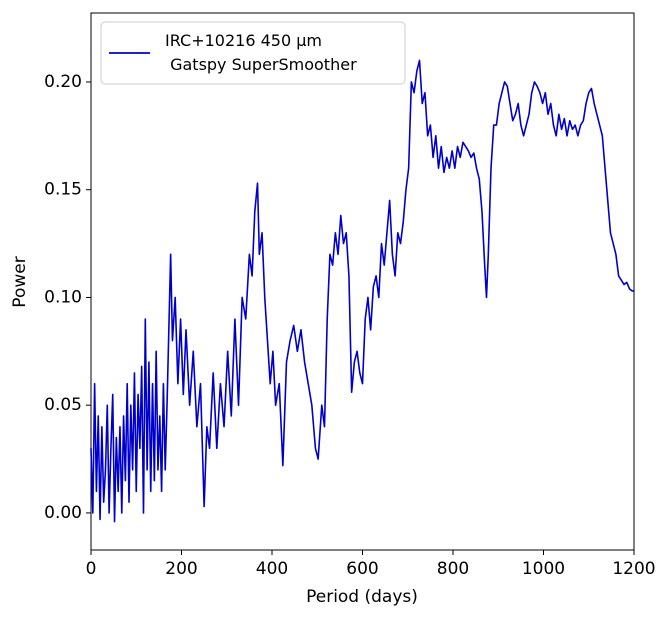  Describe the element at coordinates (543, 569) in the screenshot. I see `x-tick-label: 1000` at that location.